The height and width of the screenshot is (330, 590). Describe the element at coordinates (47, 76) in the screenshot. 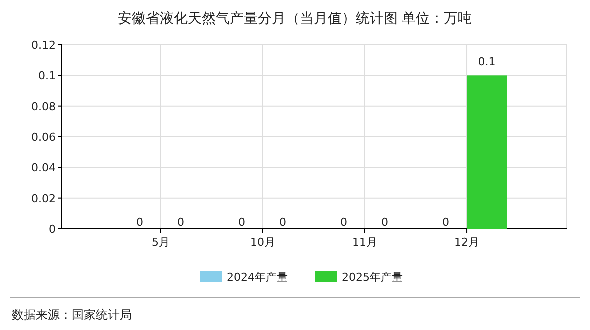

I see `y-tick-label: 0.1` at that location.